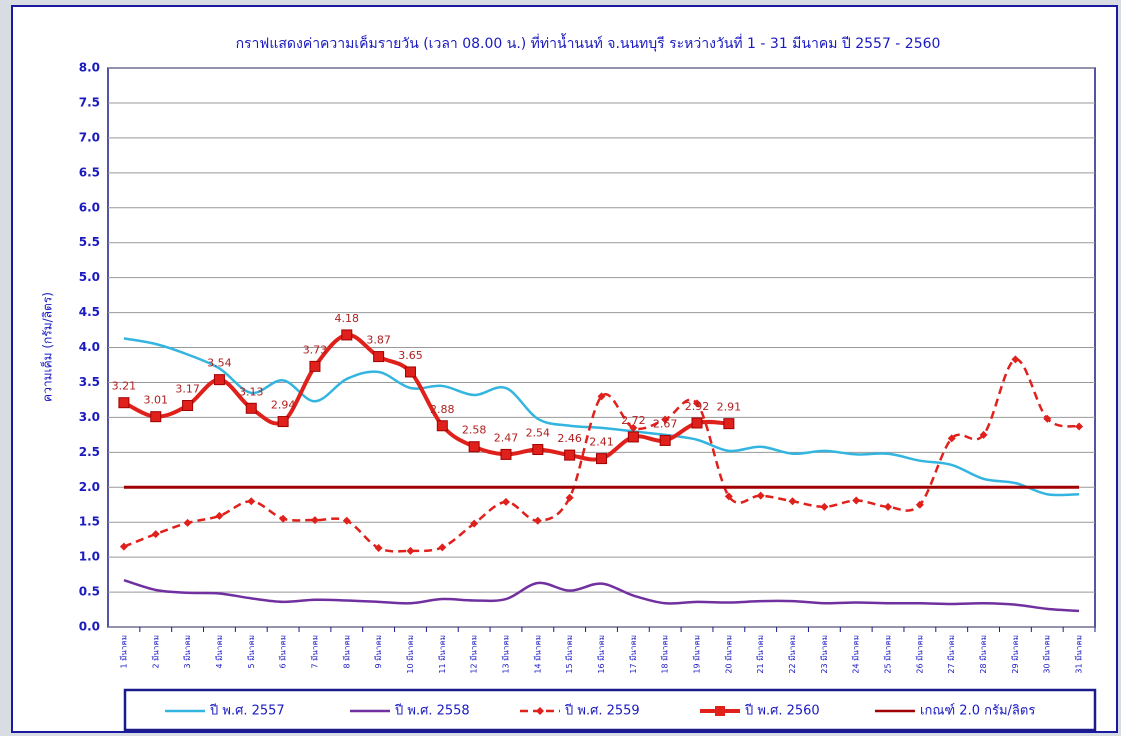 This screenshot has height=736, width=1121. What do you see at coordinates (474, 430) in the screenshot?
I see `data-label: 2.58` at bounding box center [474, 430].